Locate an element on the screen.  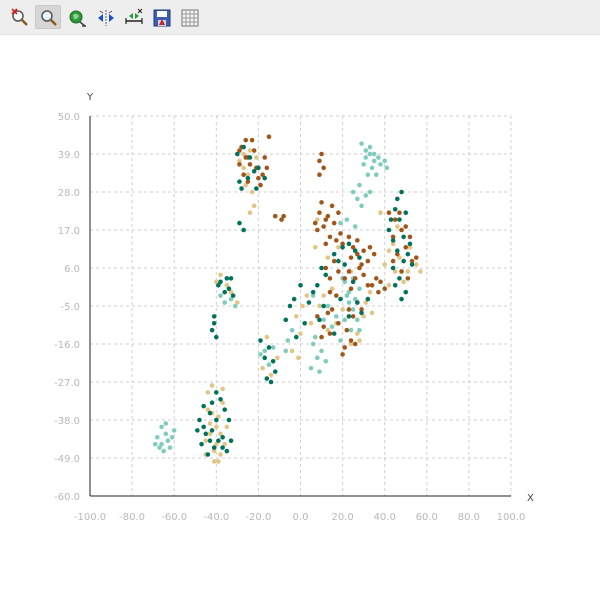
zoom-in-button is located at coordinates (48, 17).